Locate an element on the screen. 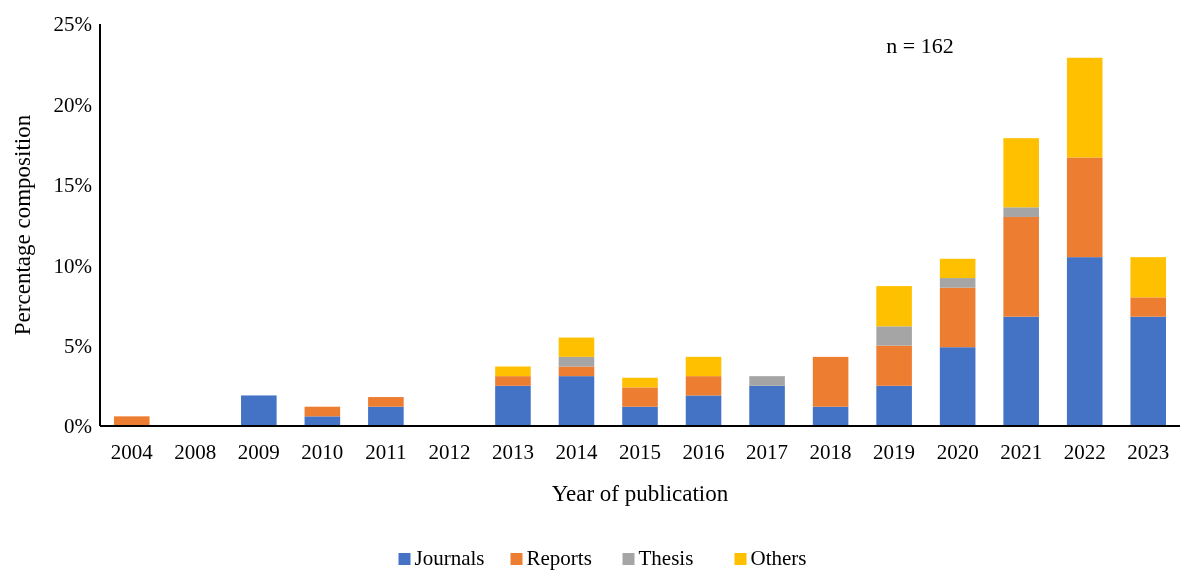 This screenshot has height=577, width=1185. x-tick-label: 2011 is located at coordinates (386, 452).